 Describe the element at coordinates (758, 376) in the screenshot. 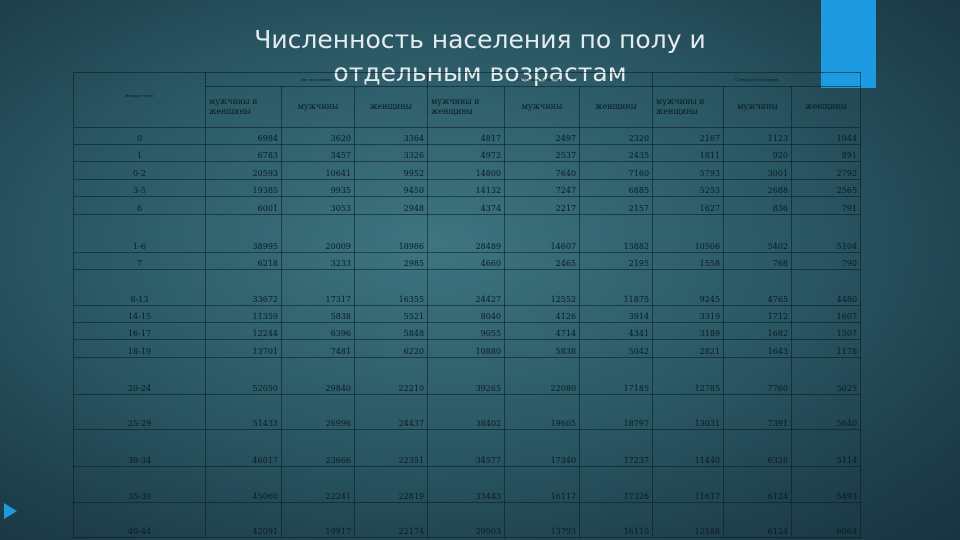

I see `value-cell: 7760` at that location.